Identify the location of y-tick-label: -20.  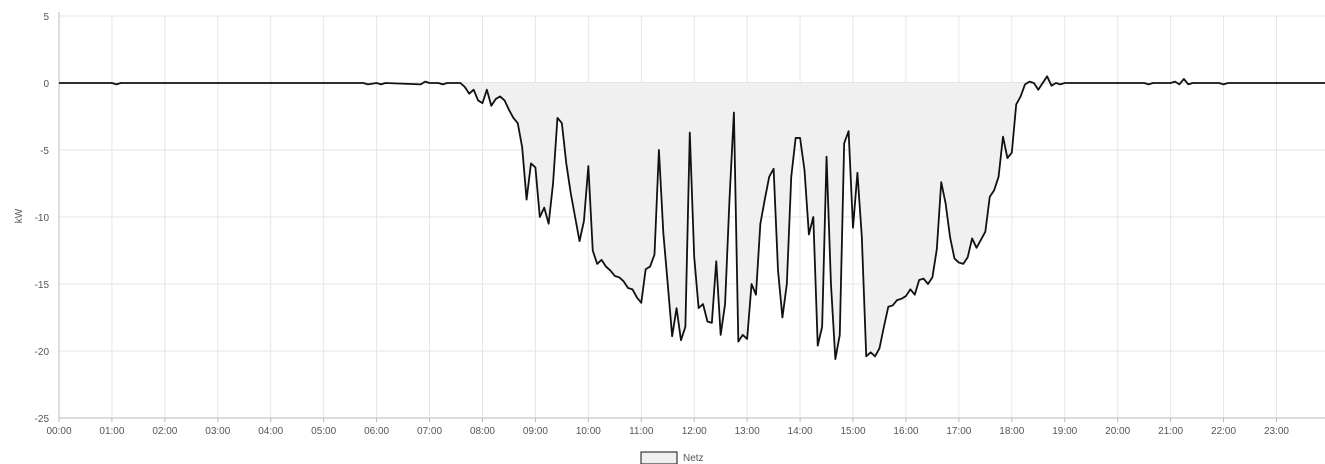
(42, 352).